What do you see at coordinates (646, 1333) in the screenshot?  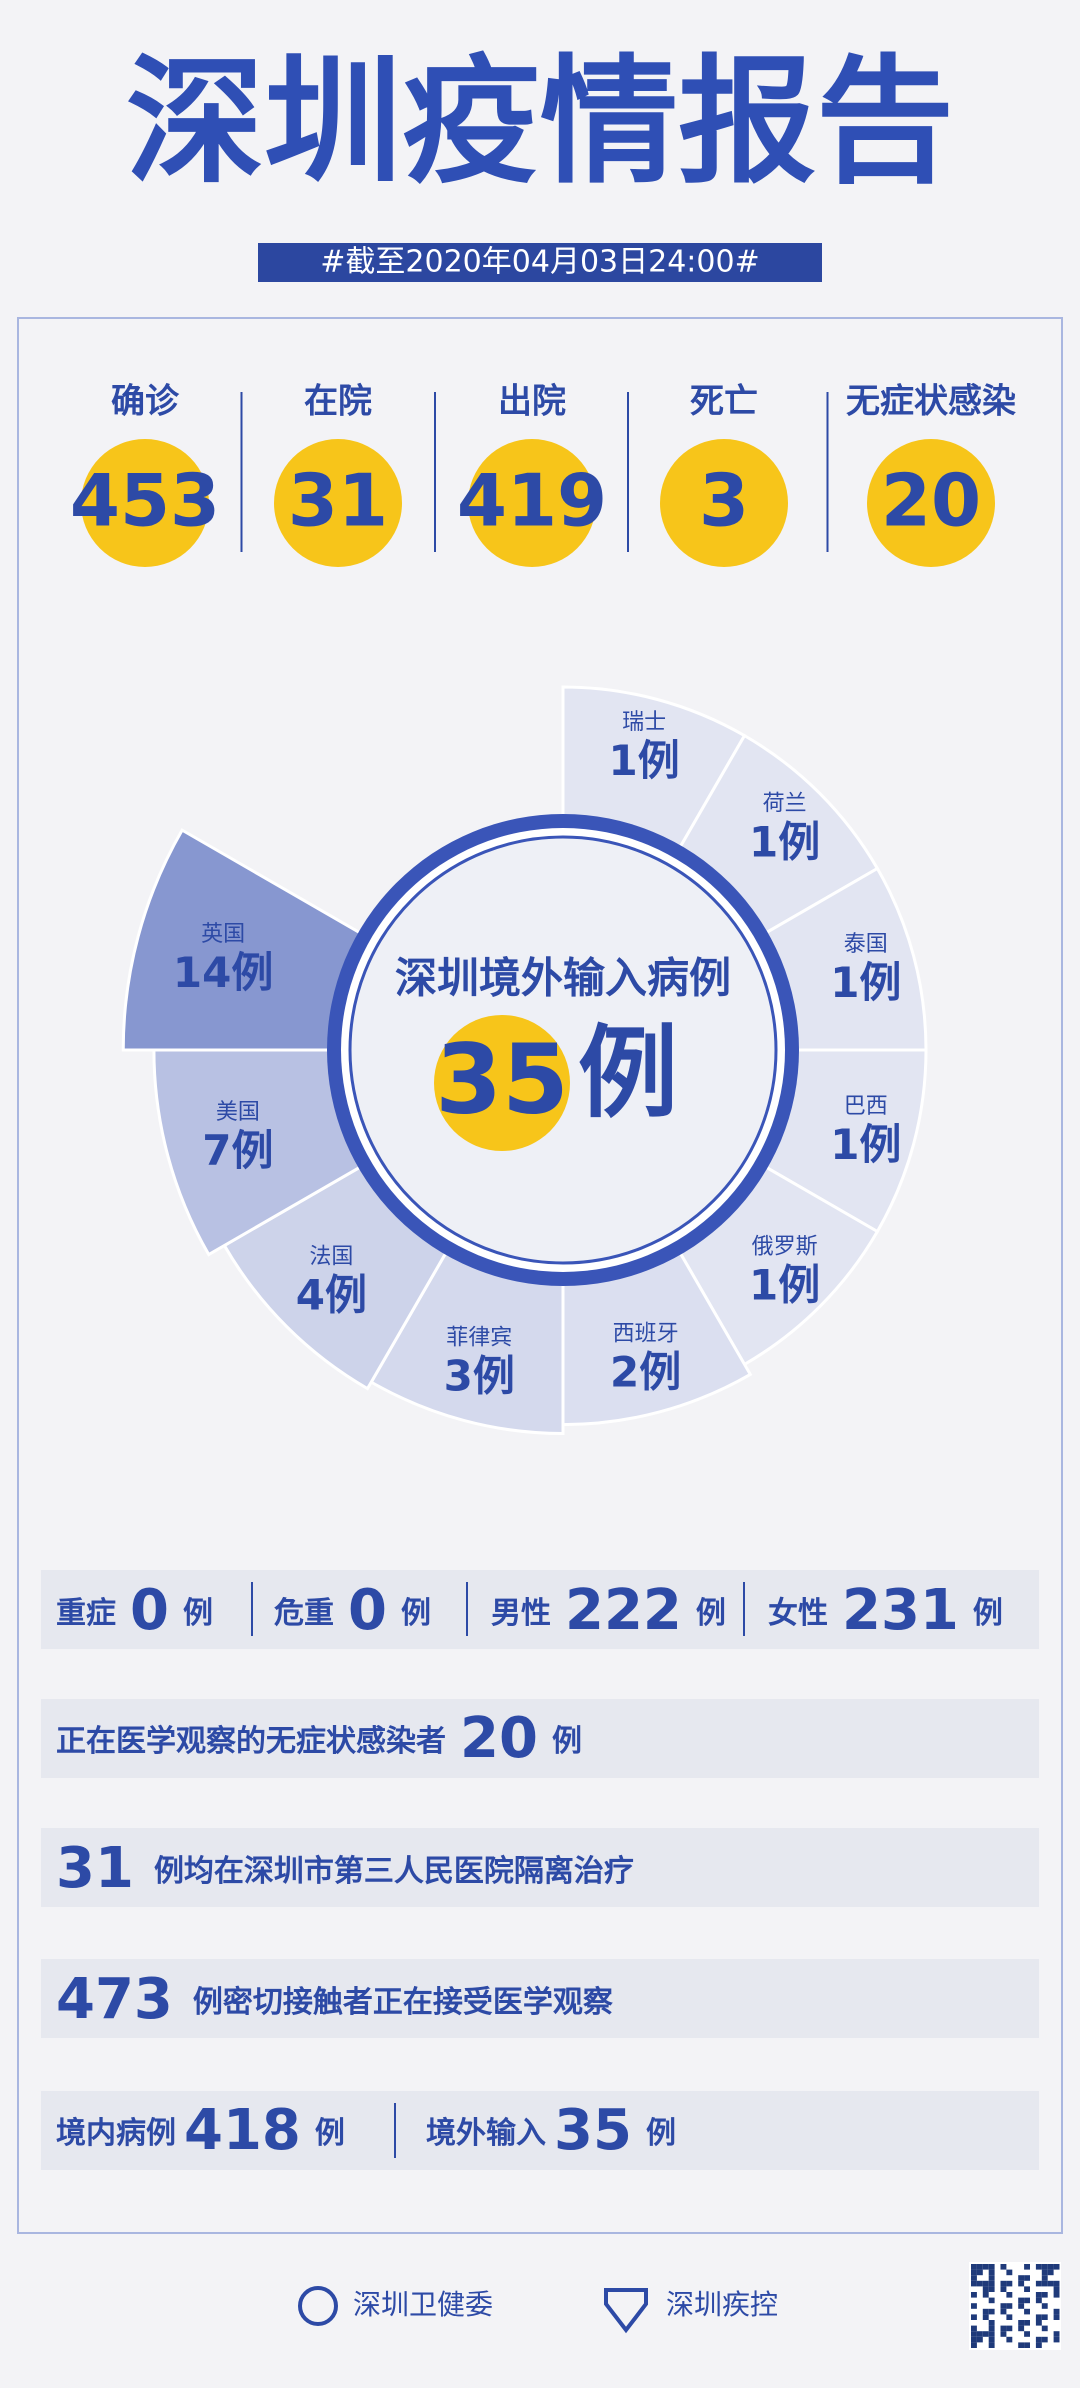 I see `country-name: 西班牙` at bounding box center [646, 1333].